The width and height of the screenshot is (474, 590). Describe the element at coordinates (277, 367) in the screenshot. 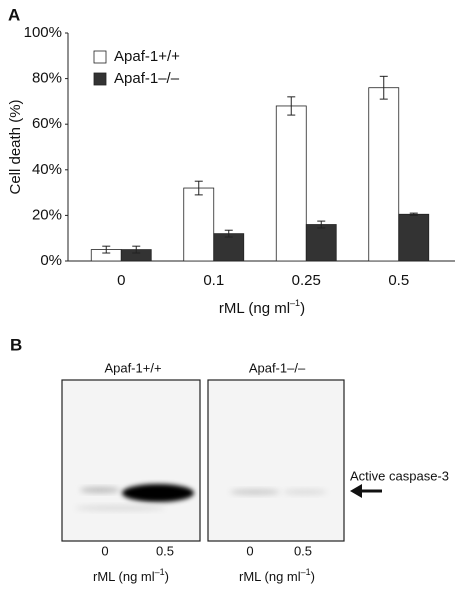

I see `blot-title: Apaf-1–/–` at that location.